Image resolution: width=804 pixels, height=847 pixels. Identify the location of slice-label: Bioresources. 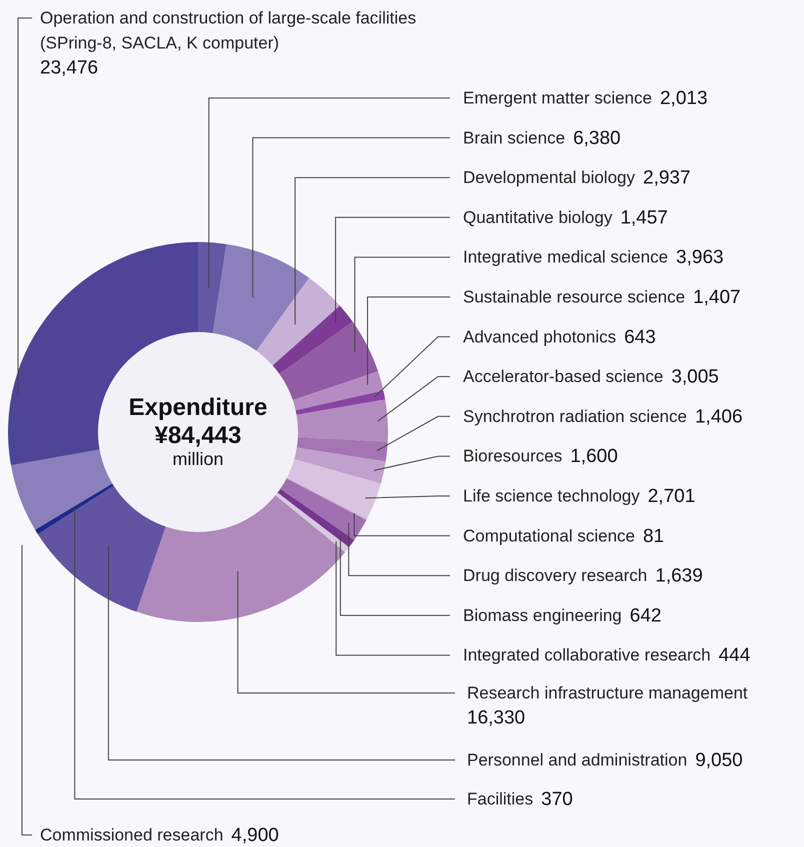
(512, 456).